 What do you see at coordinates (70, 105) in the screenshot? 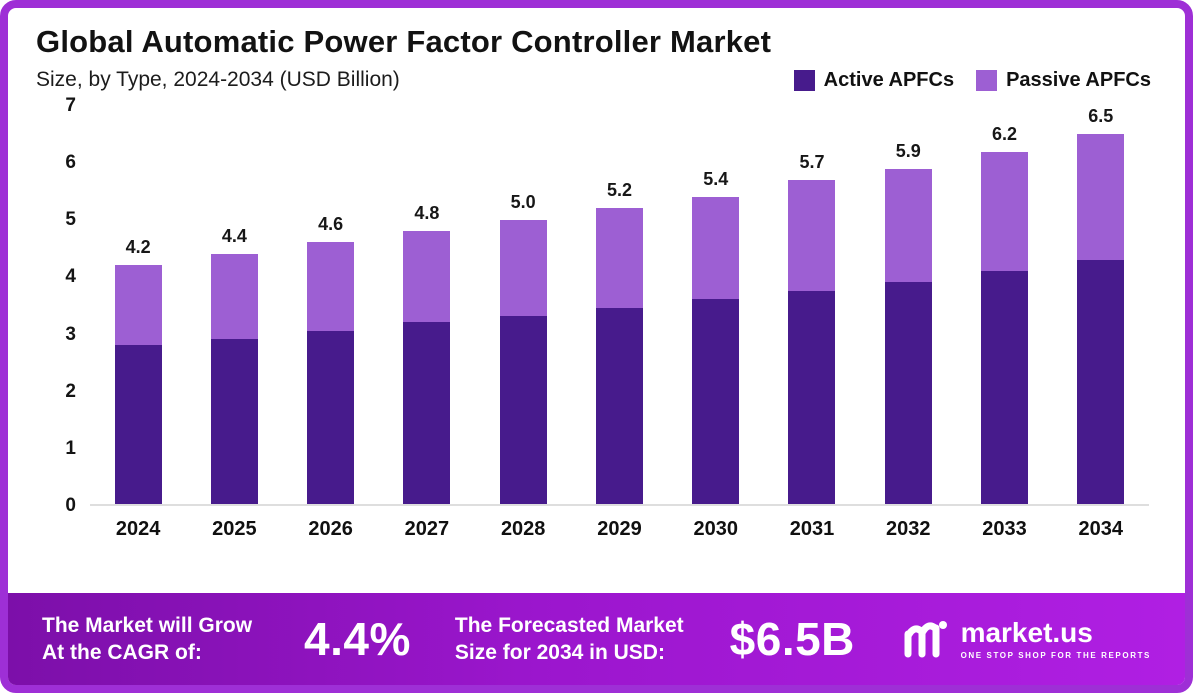
I see `y-axis-tick: 7` at bounding box center [70, 105].